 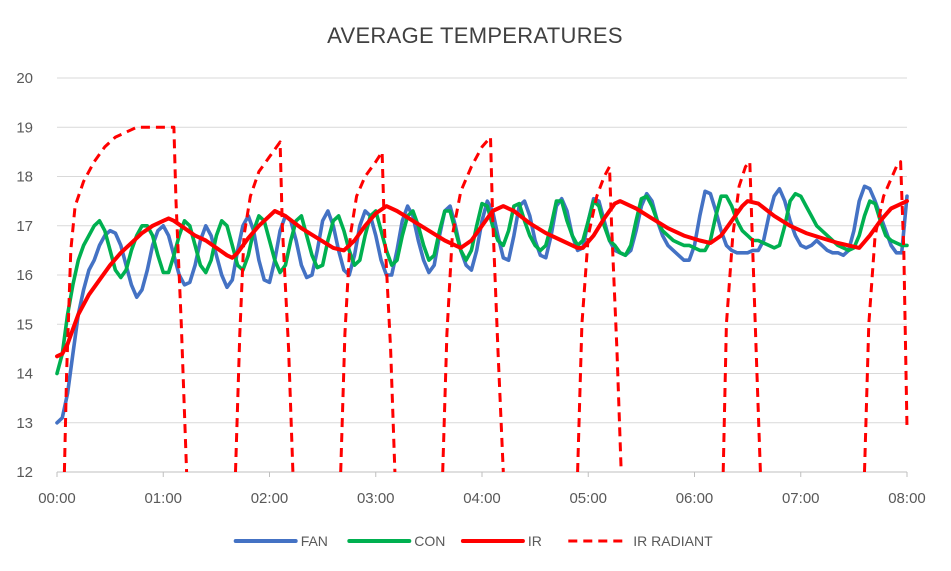 I want to click on y-tick-label: 16, so click(x=24, y=275).